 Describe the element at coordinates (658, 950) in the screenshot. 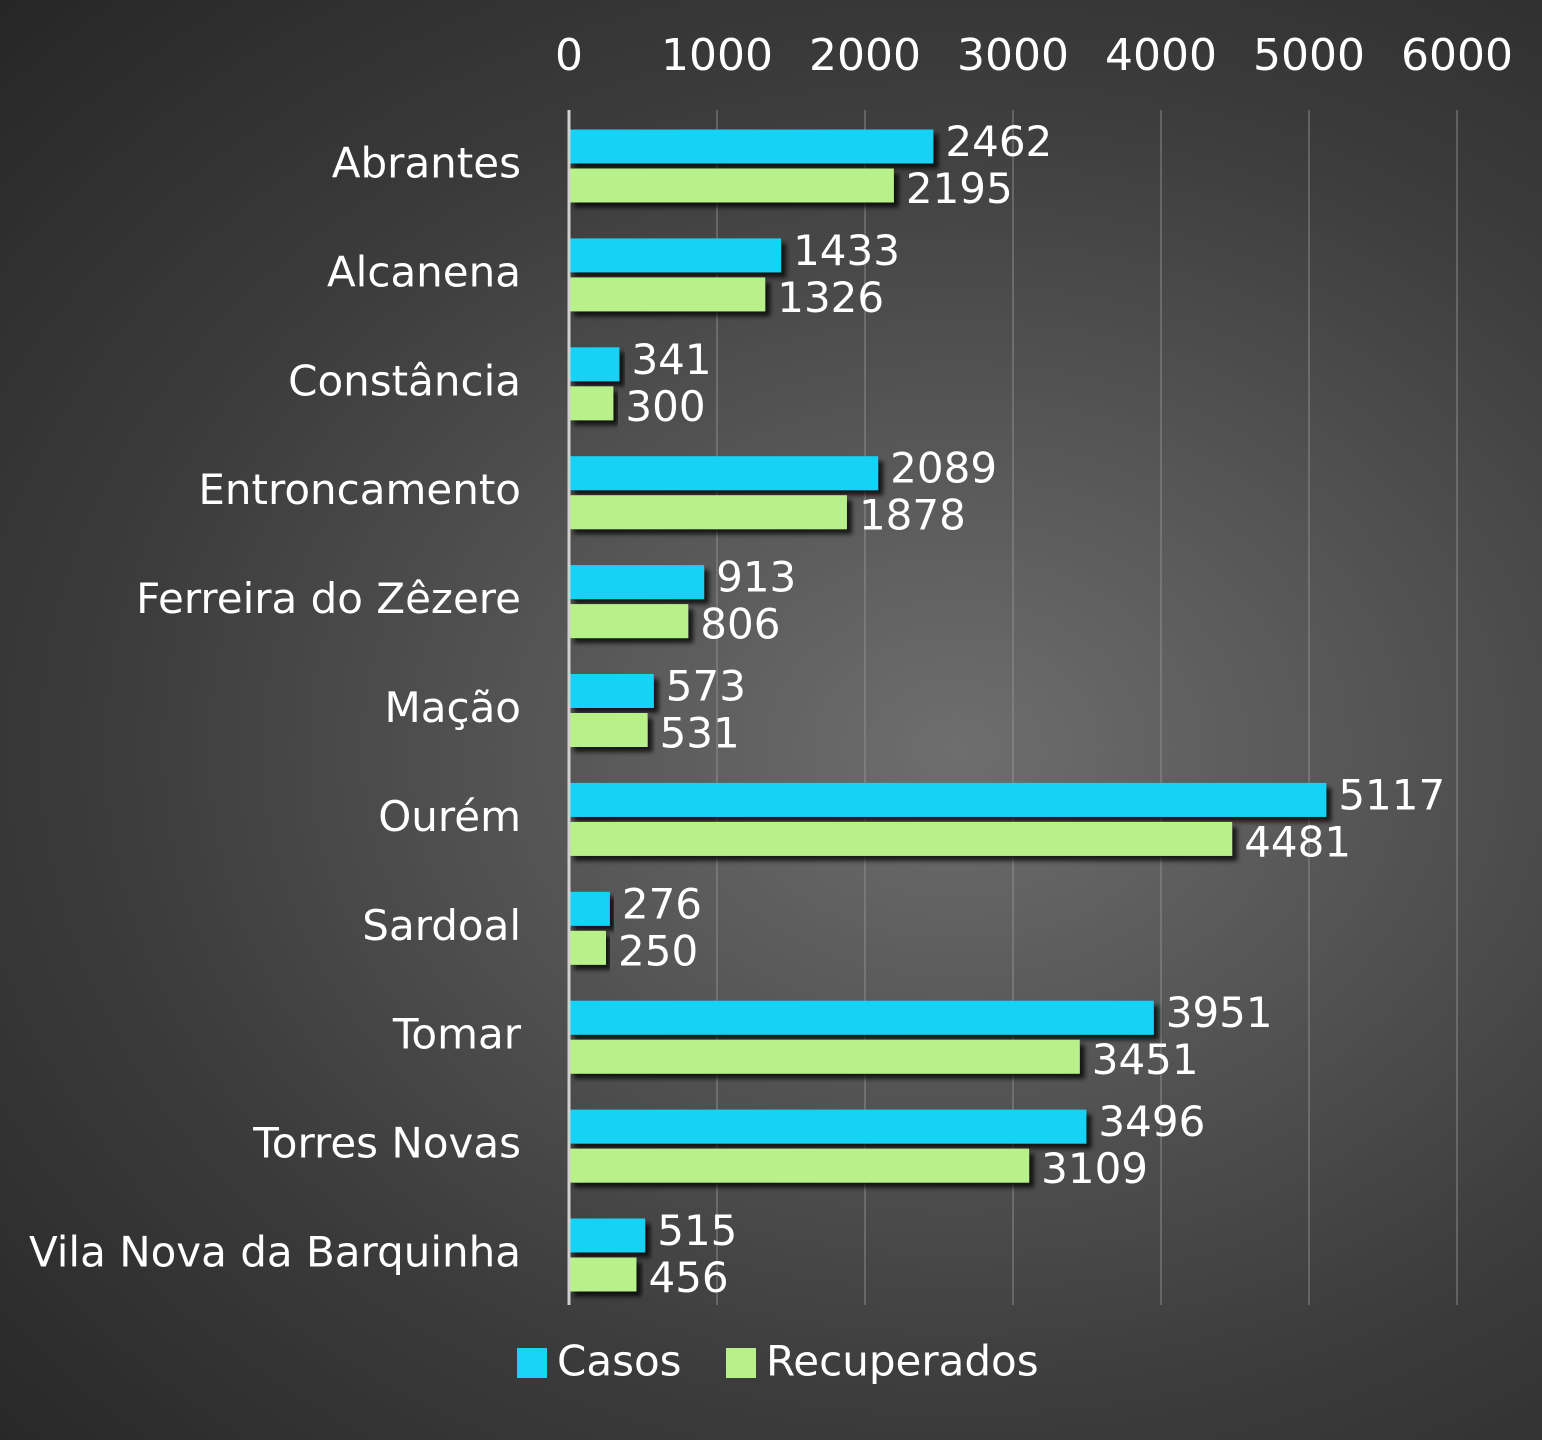

I see `data-label-recuperados: 250` at that location.